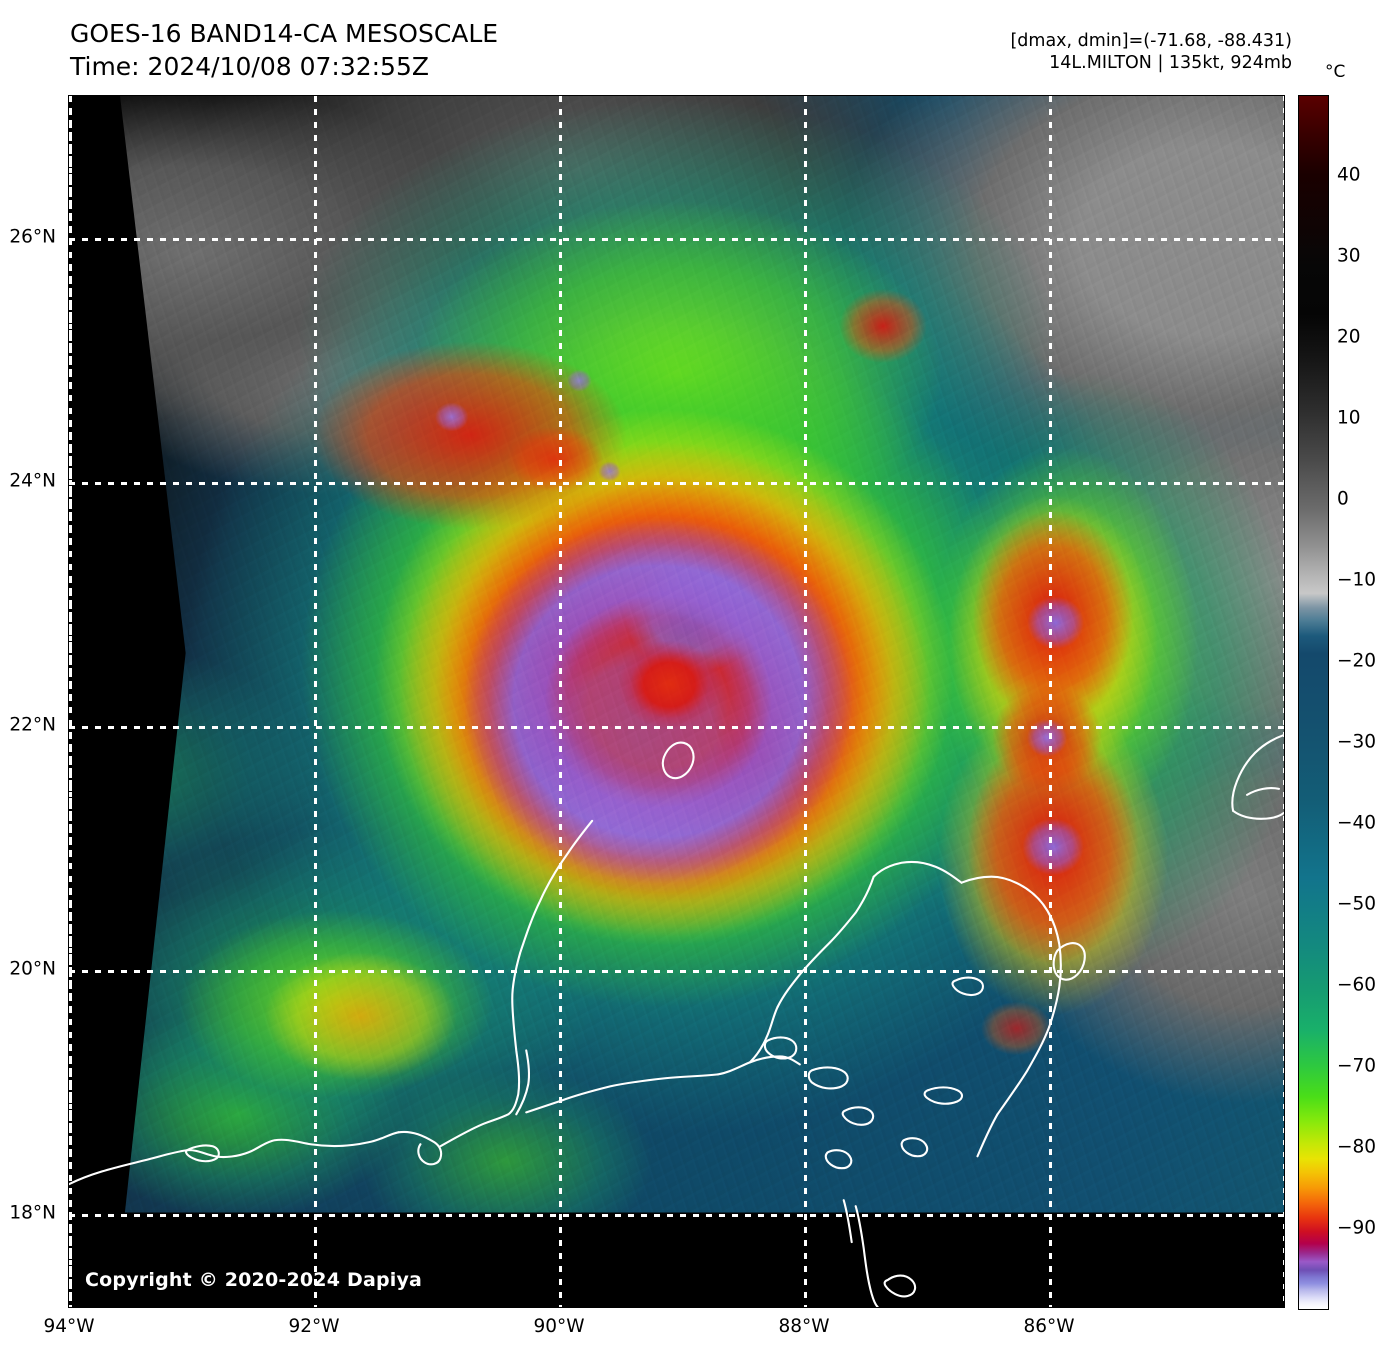  What do you see at coordinates (70, 701) in the screenshot?
I see `left-spine-minor-ticks` at bounding box center [70, 701].